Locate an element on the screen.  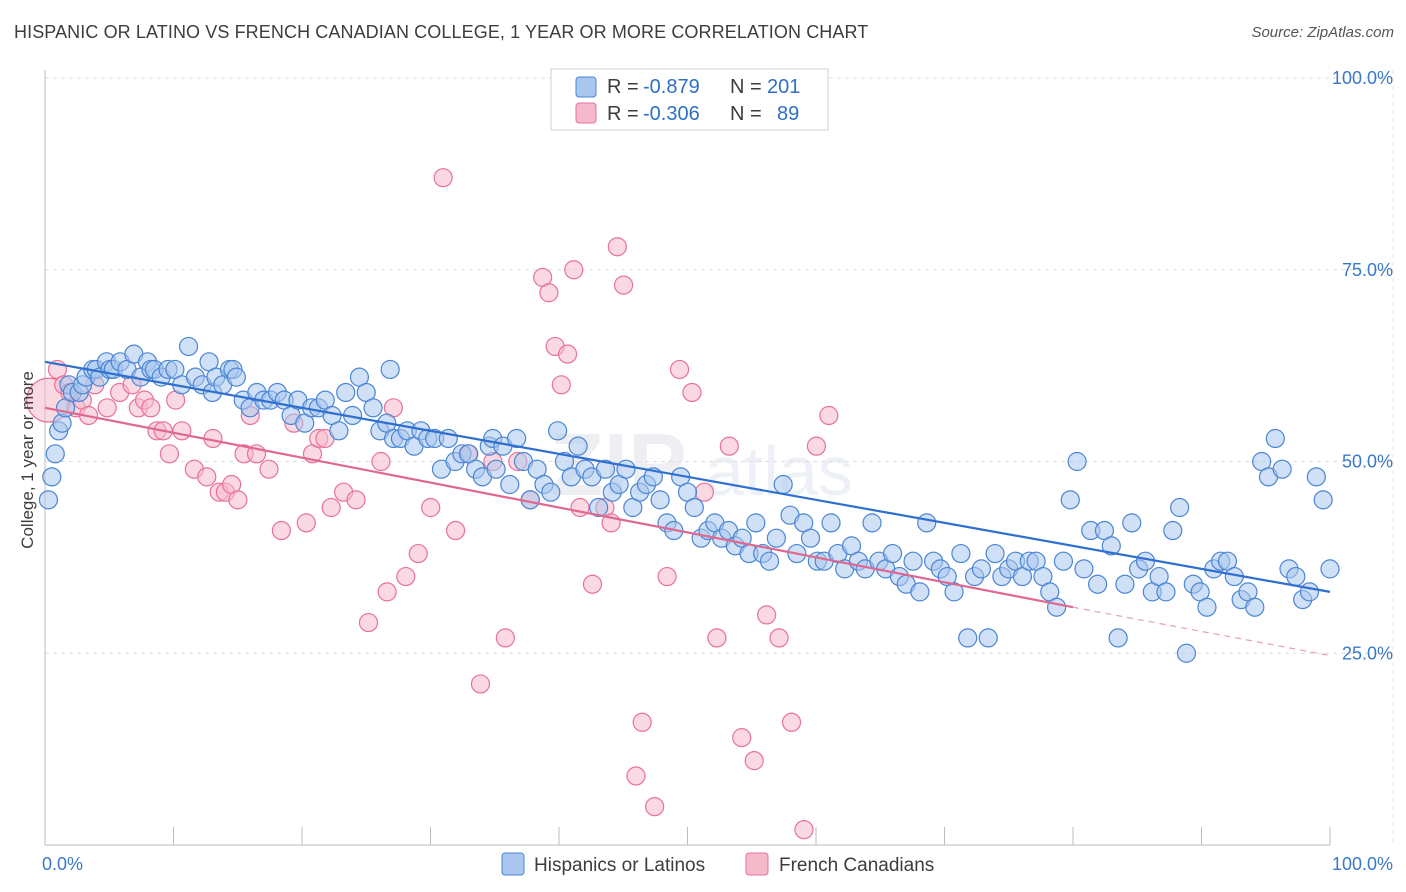
y-tick-label-50: 50.0% is located at coordinates (1367, 462).